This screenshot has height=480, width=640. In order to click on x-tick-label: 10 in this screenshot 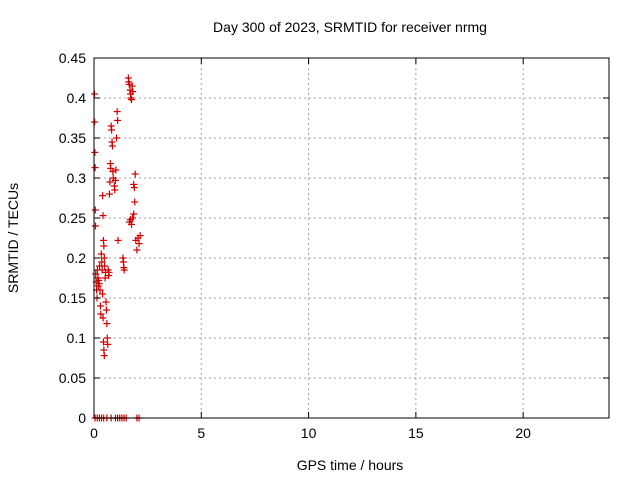, I will do `click(309, 433)`.